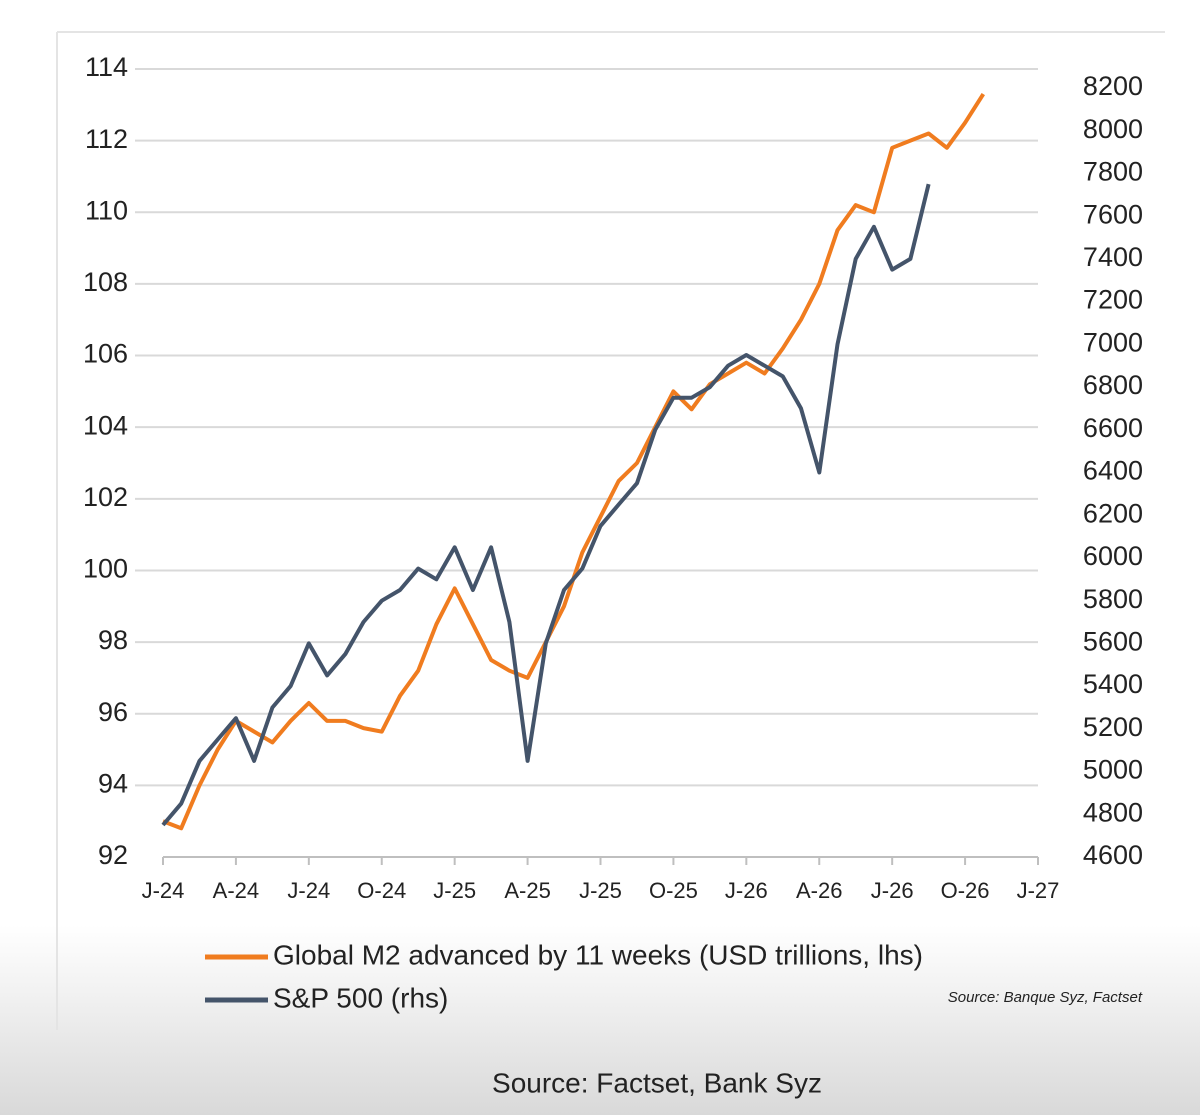 The height and width of the screenshot is (1115, 1200). I want to click on x-tick-label: A-26, so click(819, 890).